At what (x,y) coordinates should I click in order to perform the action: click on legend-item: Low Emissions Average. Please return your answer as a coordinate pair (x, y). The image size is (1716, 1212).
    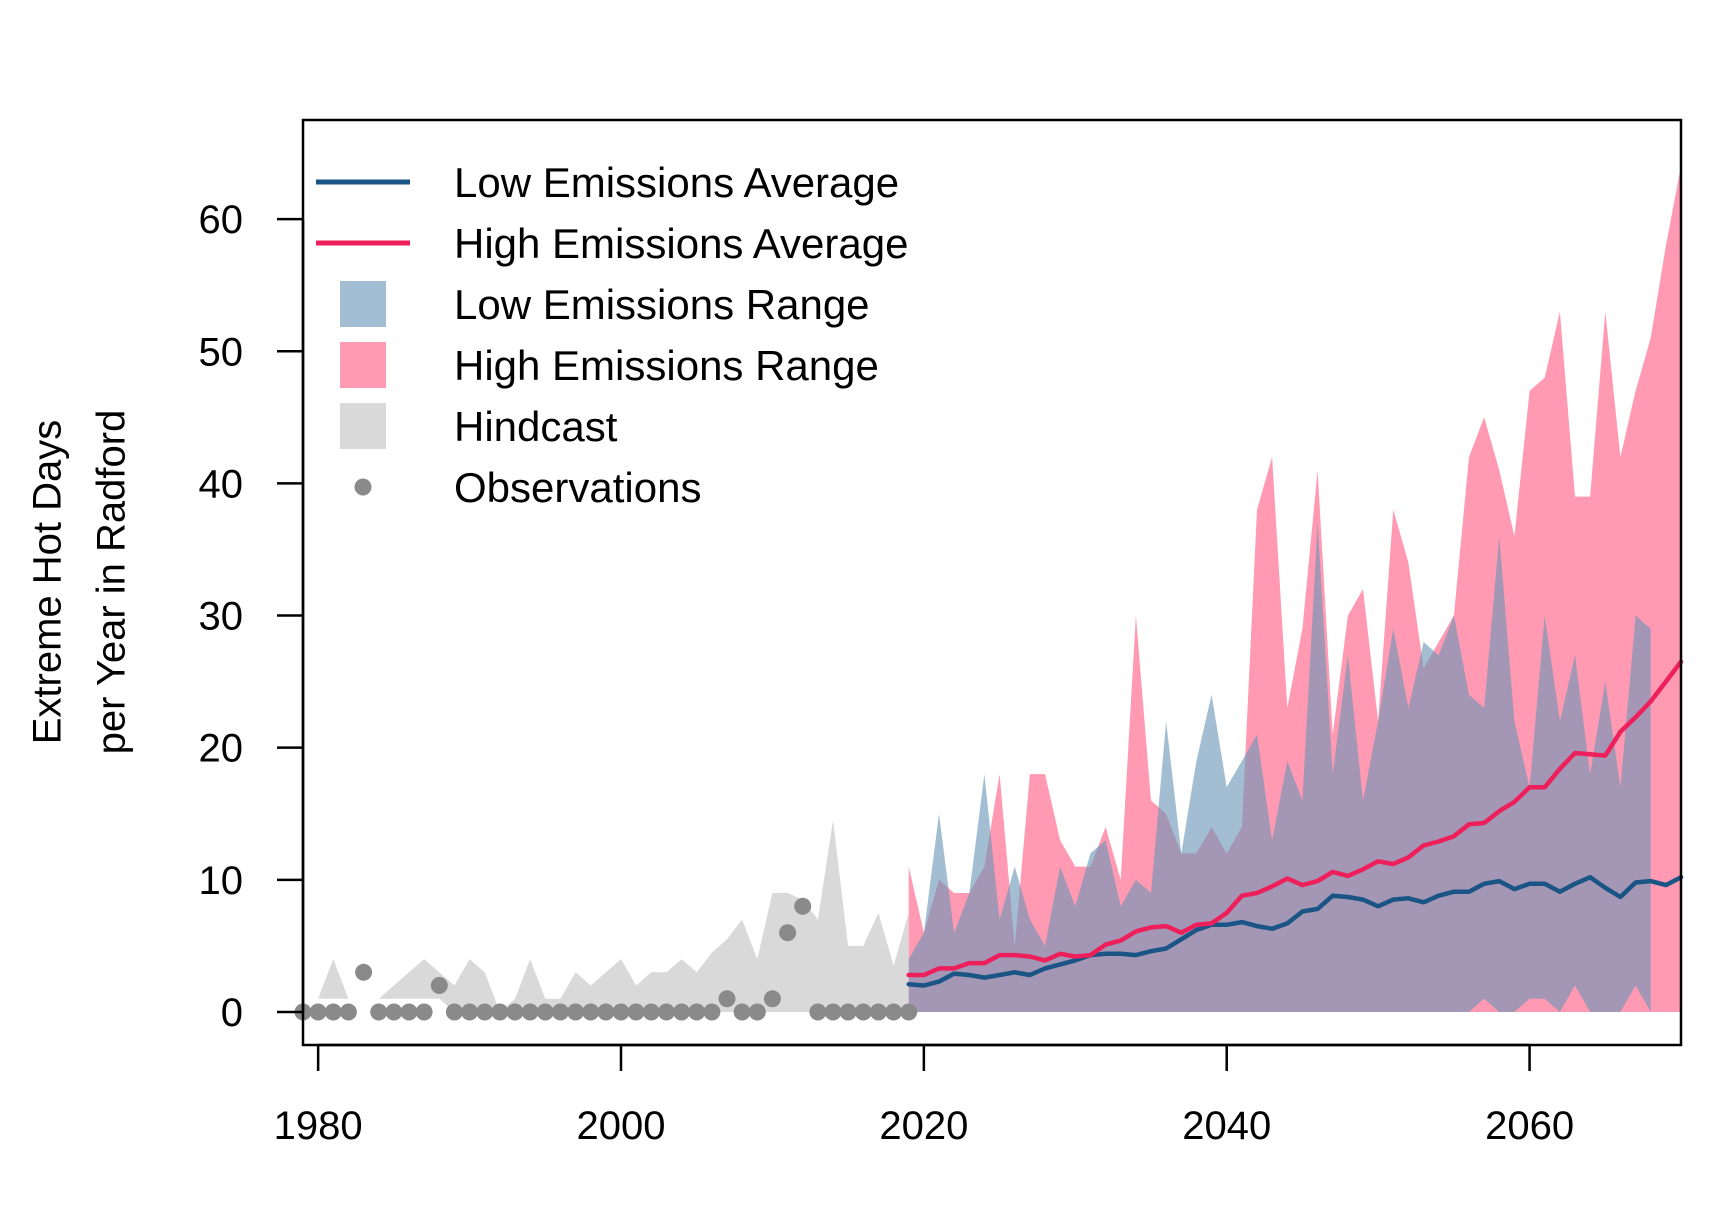
    Looking at the image, I should click on (607, 182).